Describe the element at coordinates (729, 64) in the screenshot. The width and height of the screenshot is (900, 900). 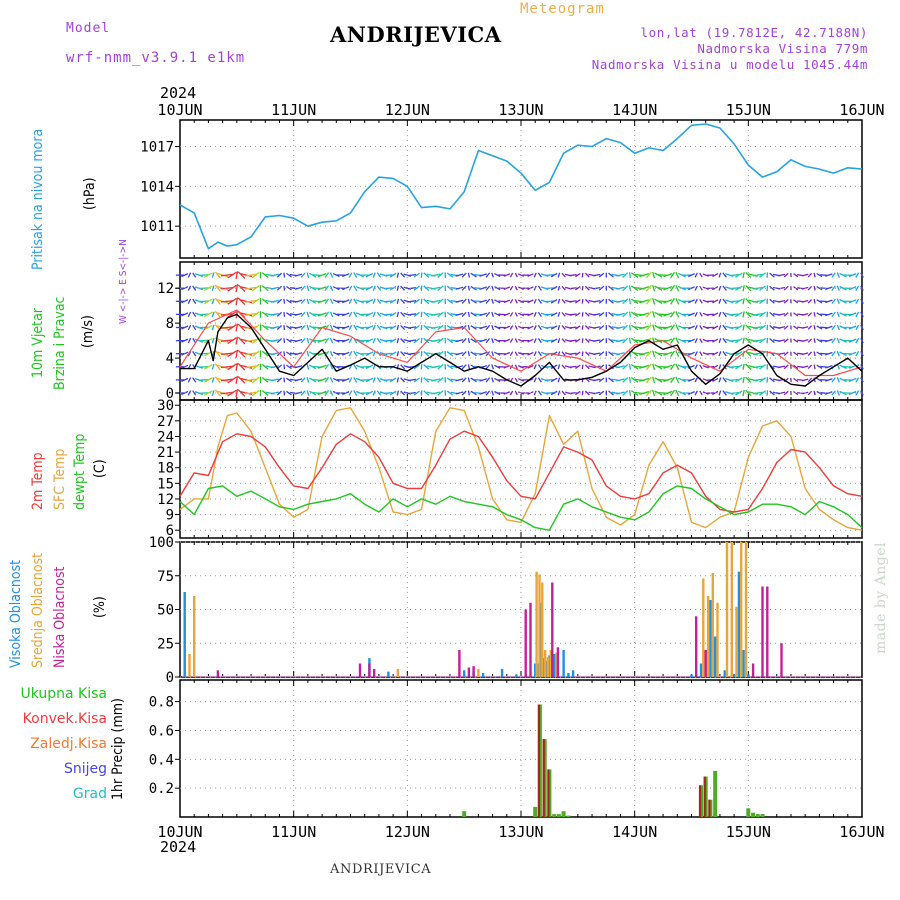
I see `model-elevation: Nadmorska Visina u modelu 1045.44m` at that location.